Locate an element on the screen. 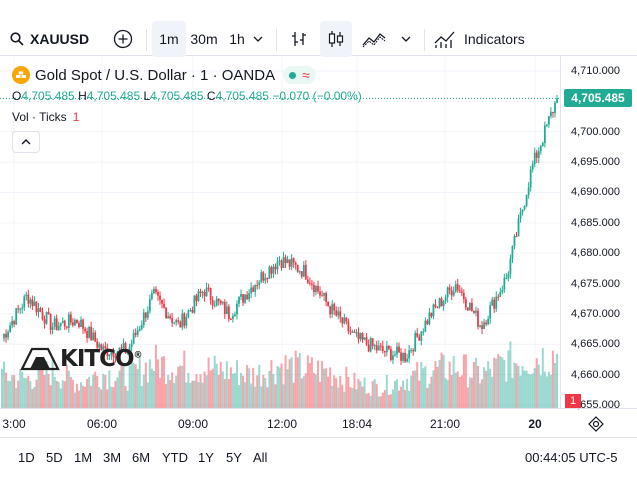 The height and width of the screenshot is (477, 637). market-open-icon is located at coordinates (293, 75).